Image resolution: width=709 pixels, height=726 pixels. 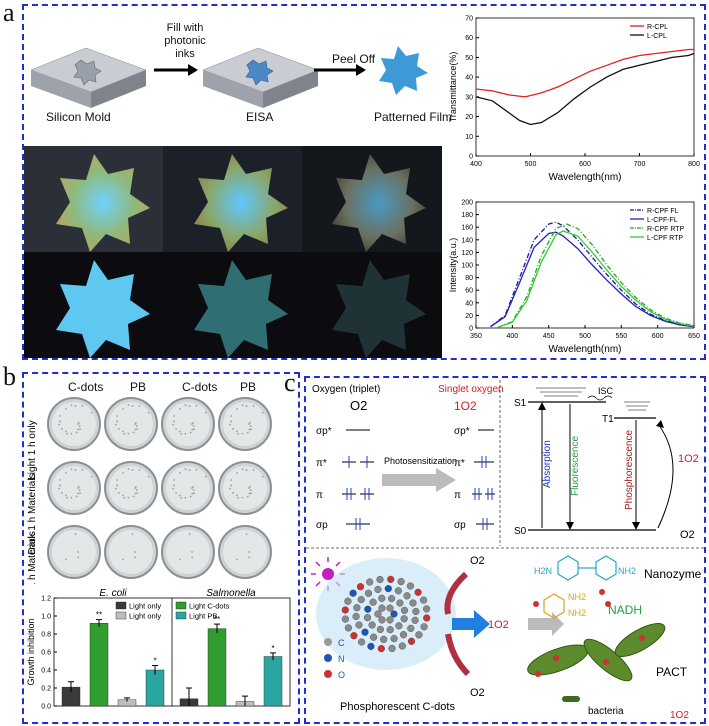 What do you see at coordinates (477, 561) in the screenshot?
I see `o2-top-label: O2` at bounding box center [477, 561].